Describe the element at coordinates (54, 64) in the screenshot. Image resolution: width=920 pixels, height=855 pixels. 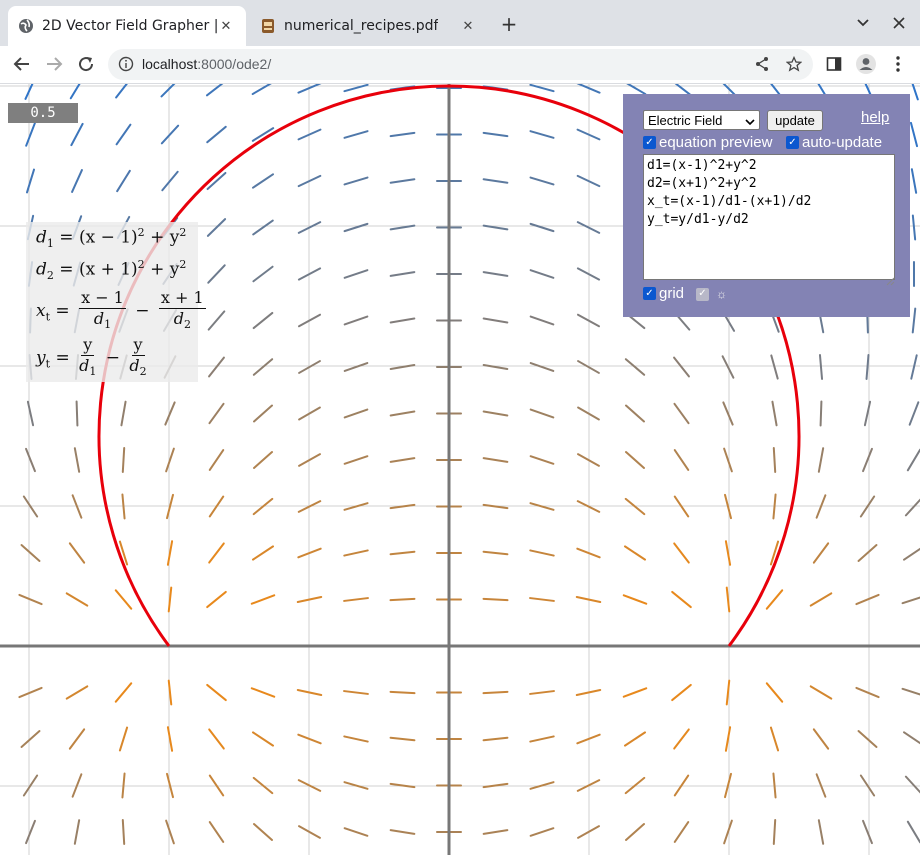
I see `forward-button` at that location.